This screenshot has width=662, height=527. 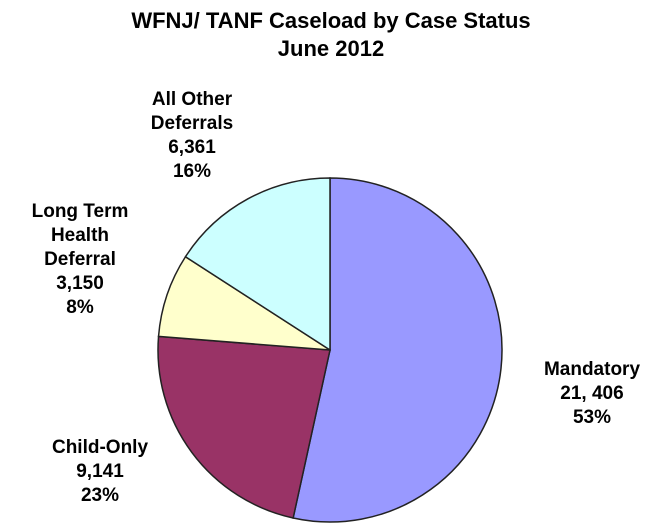 I want to click on slice-label: Mandatory 21, 406 53%, so click(x=592, y=394).